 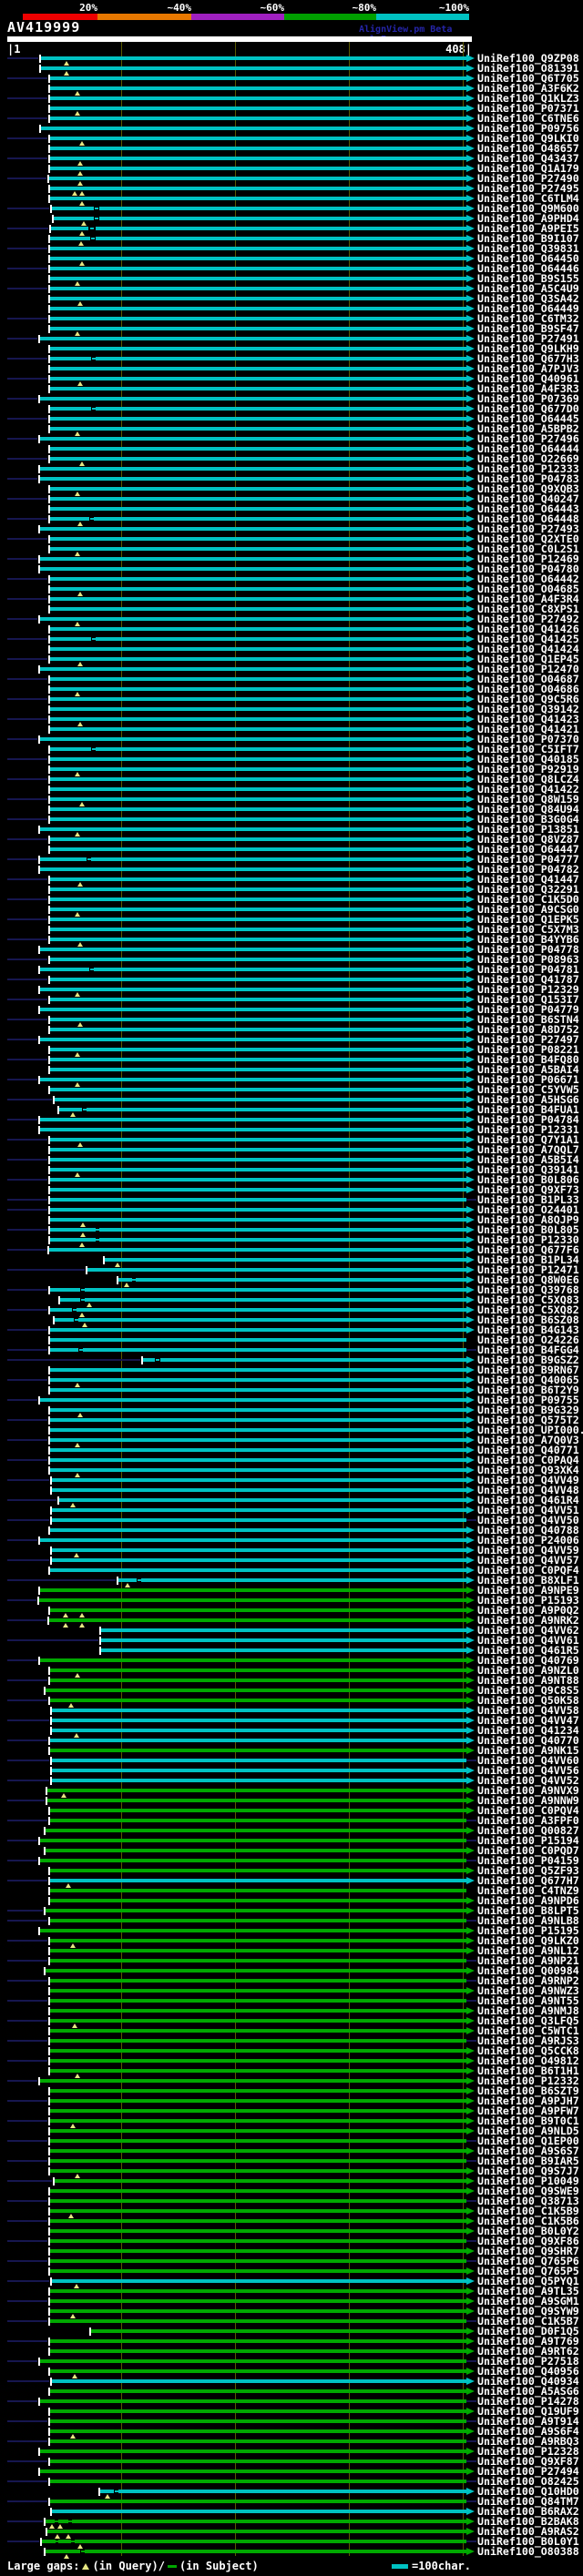 I want to click on hit-label: UniRef100_Q40956, so click(x=528, y=2371).